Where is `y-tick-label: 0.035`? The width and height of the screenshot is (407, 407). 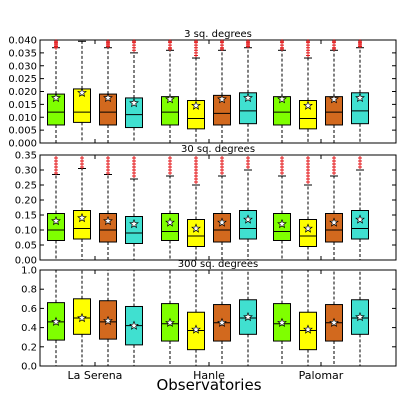
y-tick-label: 0.035 is located at coordinates (22, 53).